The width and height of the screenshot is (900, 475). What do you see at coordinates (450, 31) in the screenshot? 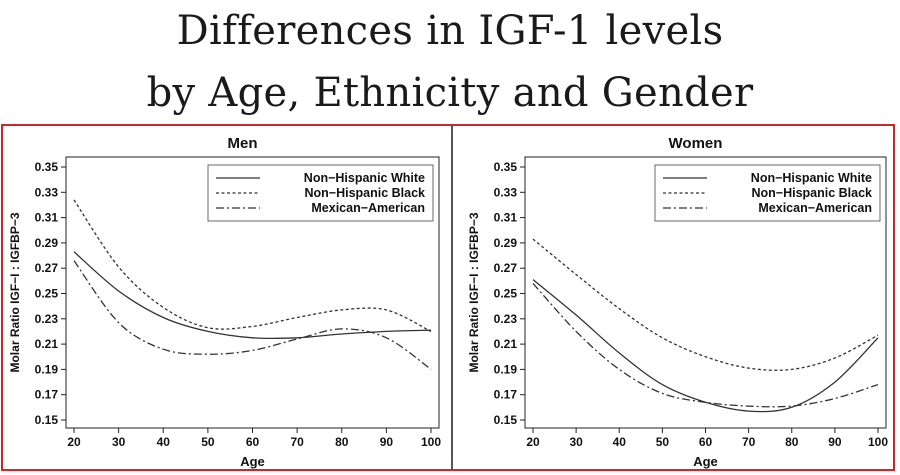
I see `page-title-line-1: Differences in IGF-1 levels` at bounding box center [450, 31].